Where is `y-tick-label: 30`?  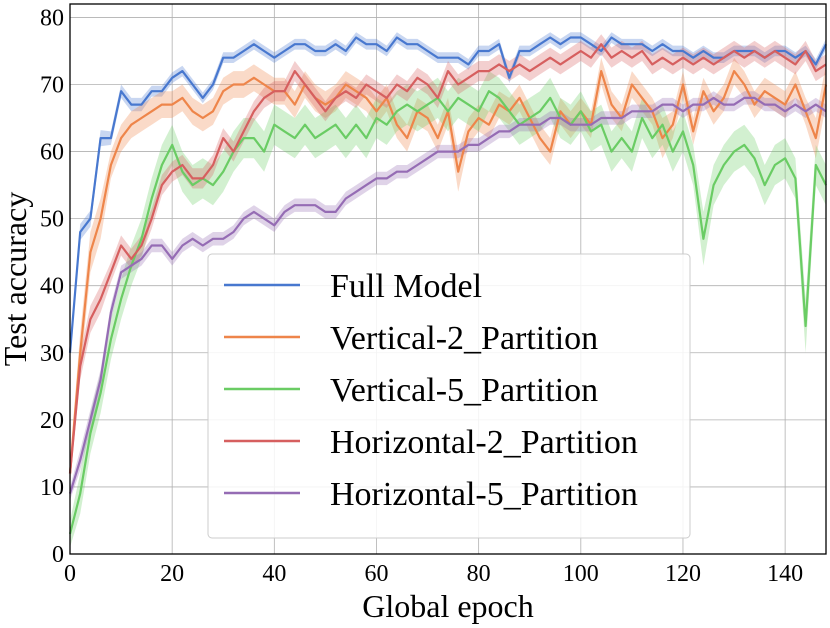
y-tick-label: 30 is located at coordinates (52, 354).